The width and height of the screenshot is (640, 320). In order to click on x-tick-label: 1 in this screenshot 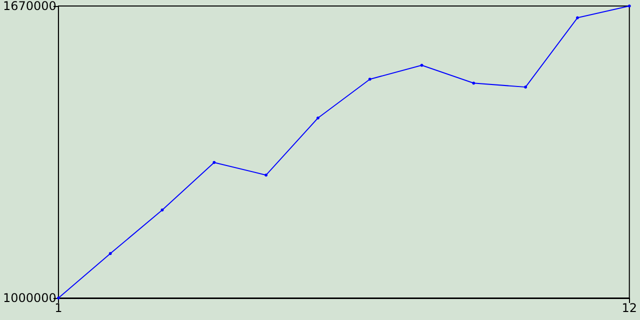, I will do `click(58, 308)`.